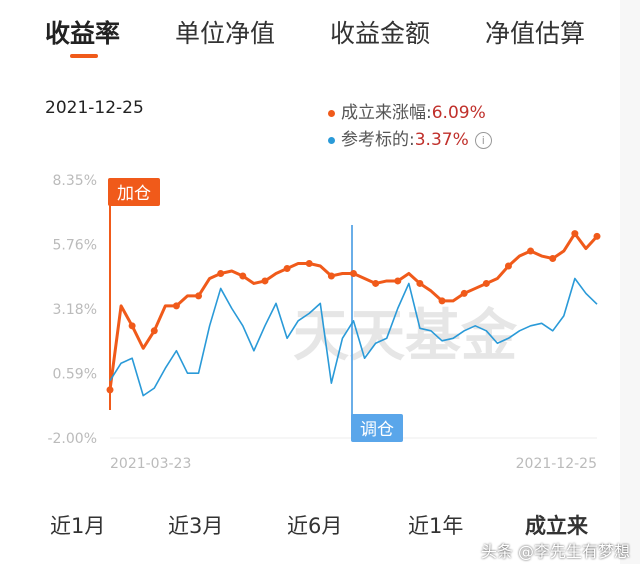 The height and width of the screenshot is (564, 640). I want to click on chart-date: 2021-12-25, so click(94, 108).